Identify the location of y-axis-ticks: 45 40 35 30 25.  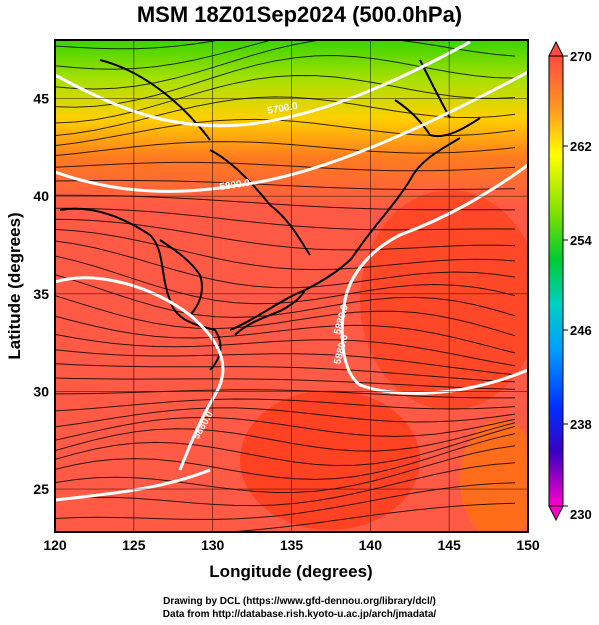
(41, 294).